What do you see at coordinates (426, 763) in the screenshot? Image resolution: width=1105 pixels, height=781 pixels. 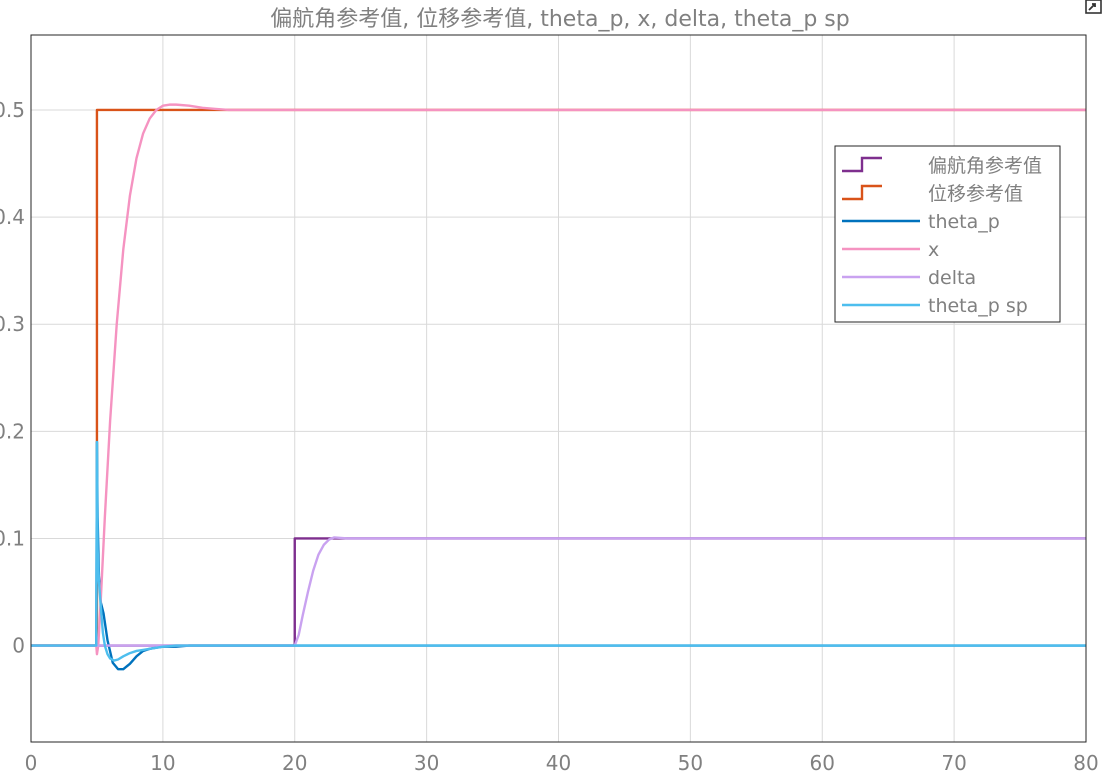 I see `x-tick-label: 30` at bounding box center [426, 763].